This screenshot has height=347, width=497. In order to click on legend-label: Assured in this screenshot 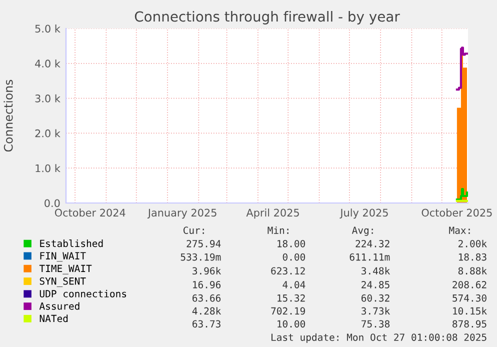, I will do `click(59, 306)`.